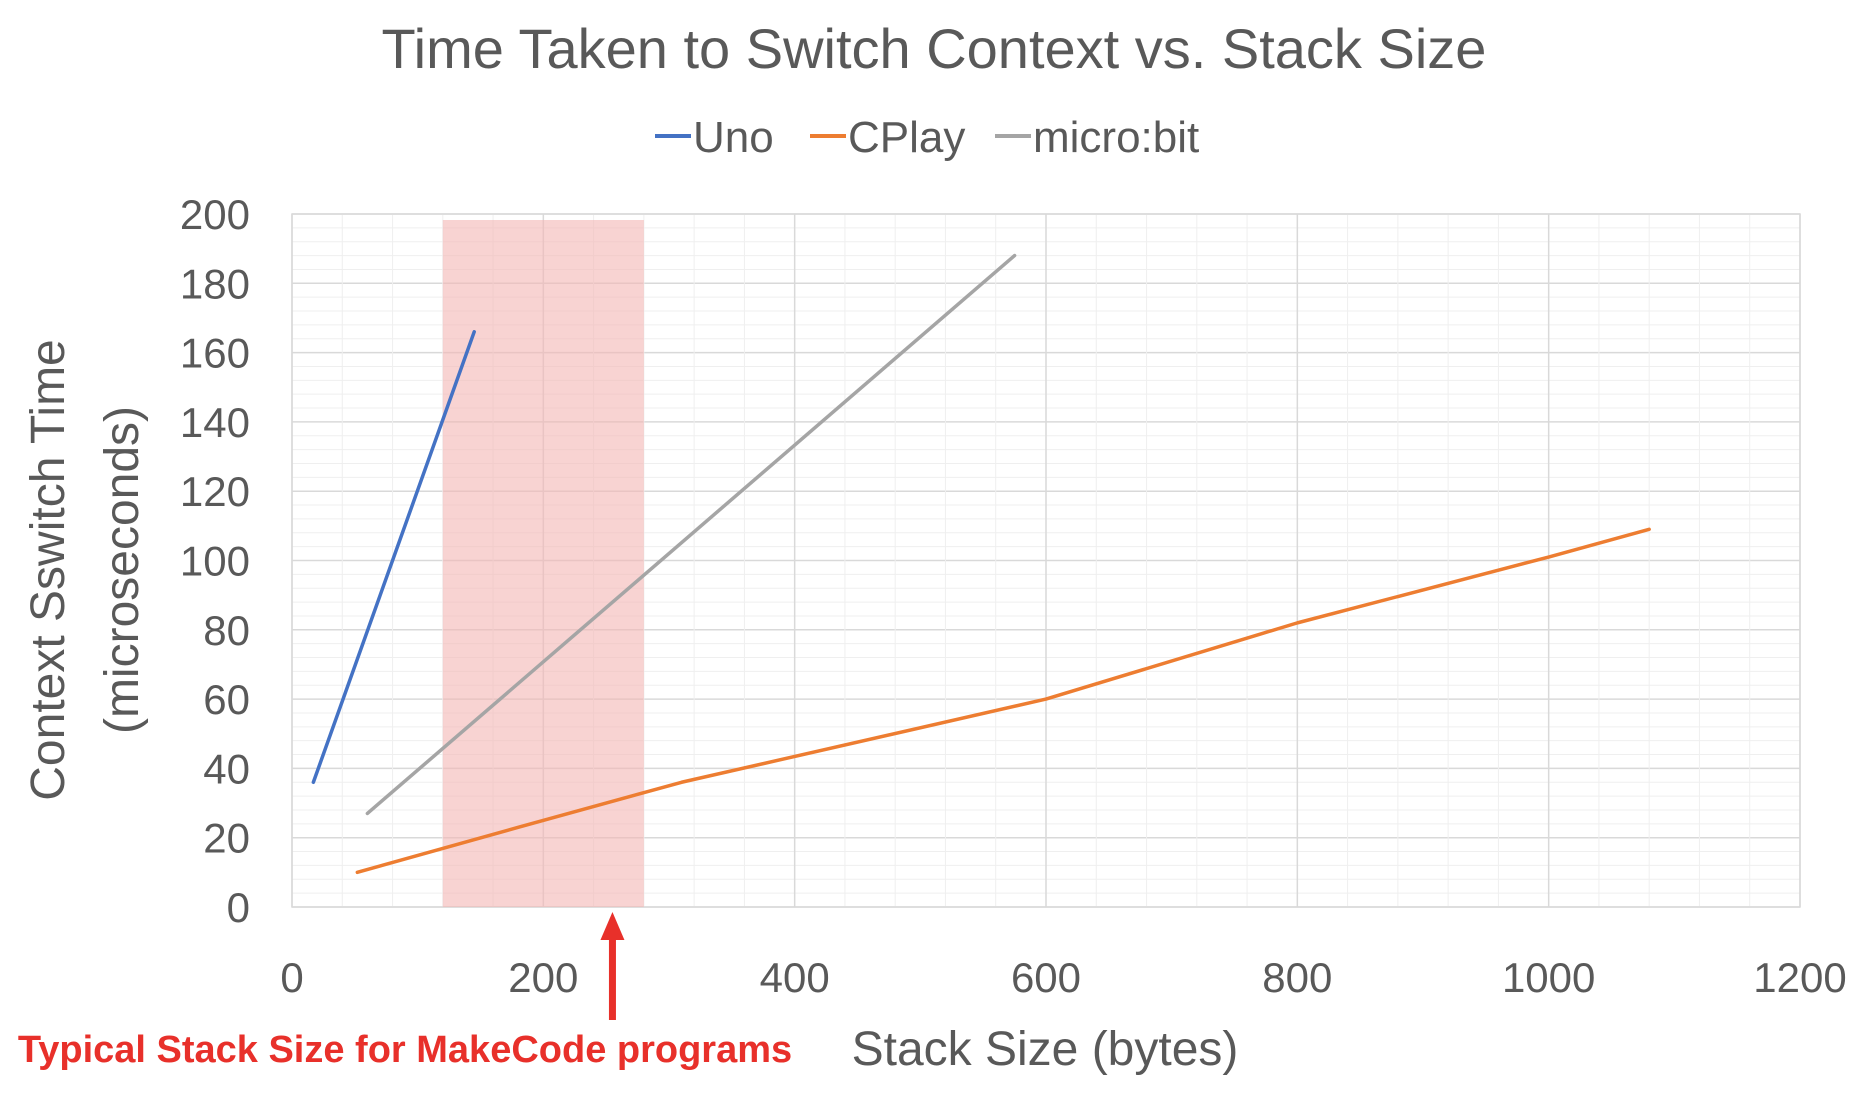  What do you see at coordinates (906, 137) in the screenshot?
I see `legend-label-cplay: CPlay` at bounding box center [906, 137].